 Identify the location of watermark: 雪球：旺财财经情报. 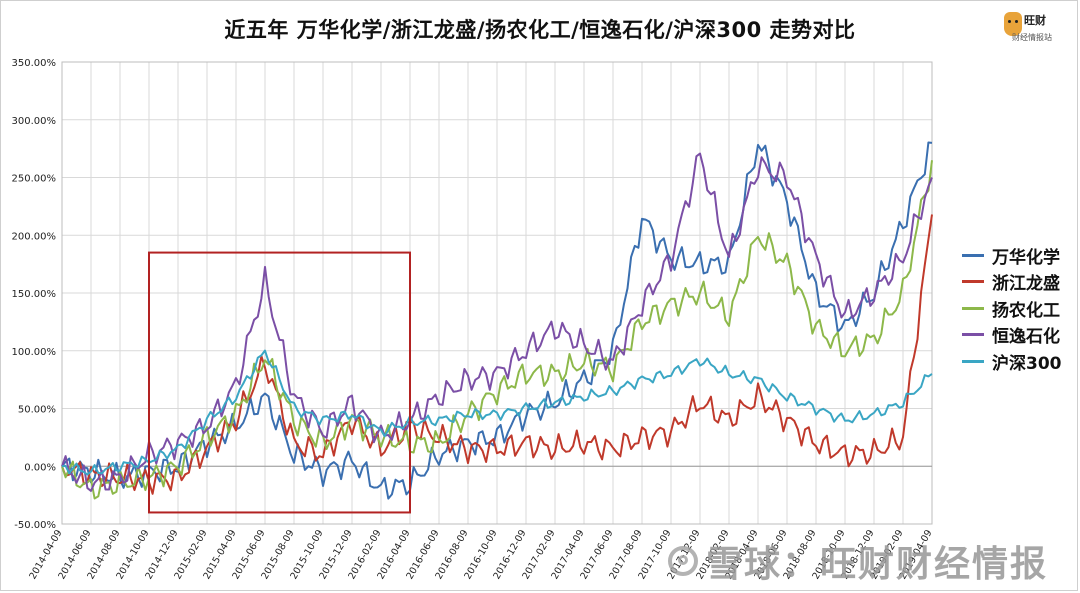
(858, 561).